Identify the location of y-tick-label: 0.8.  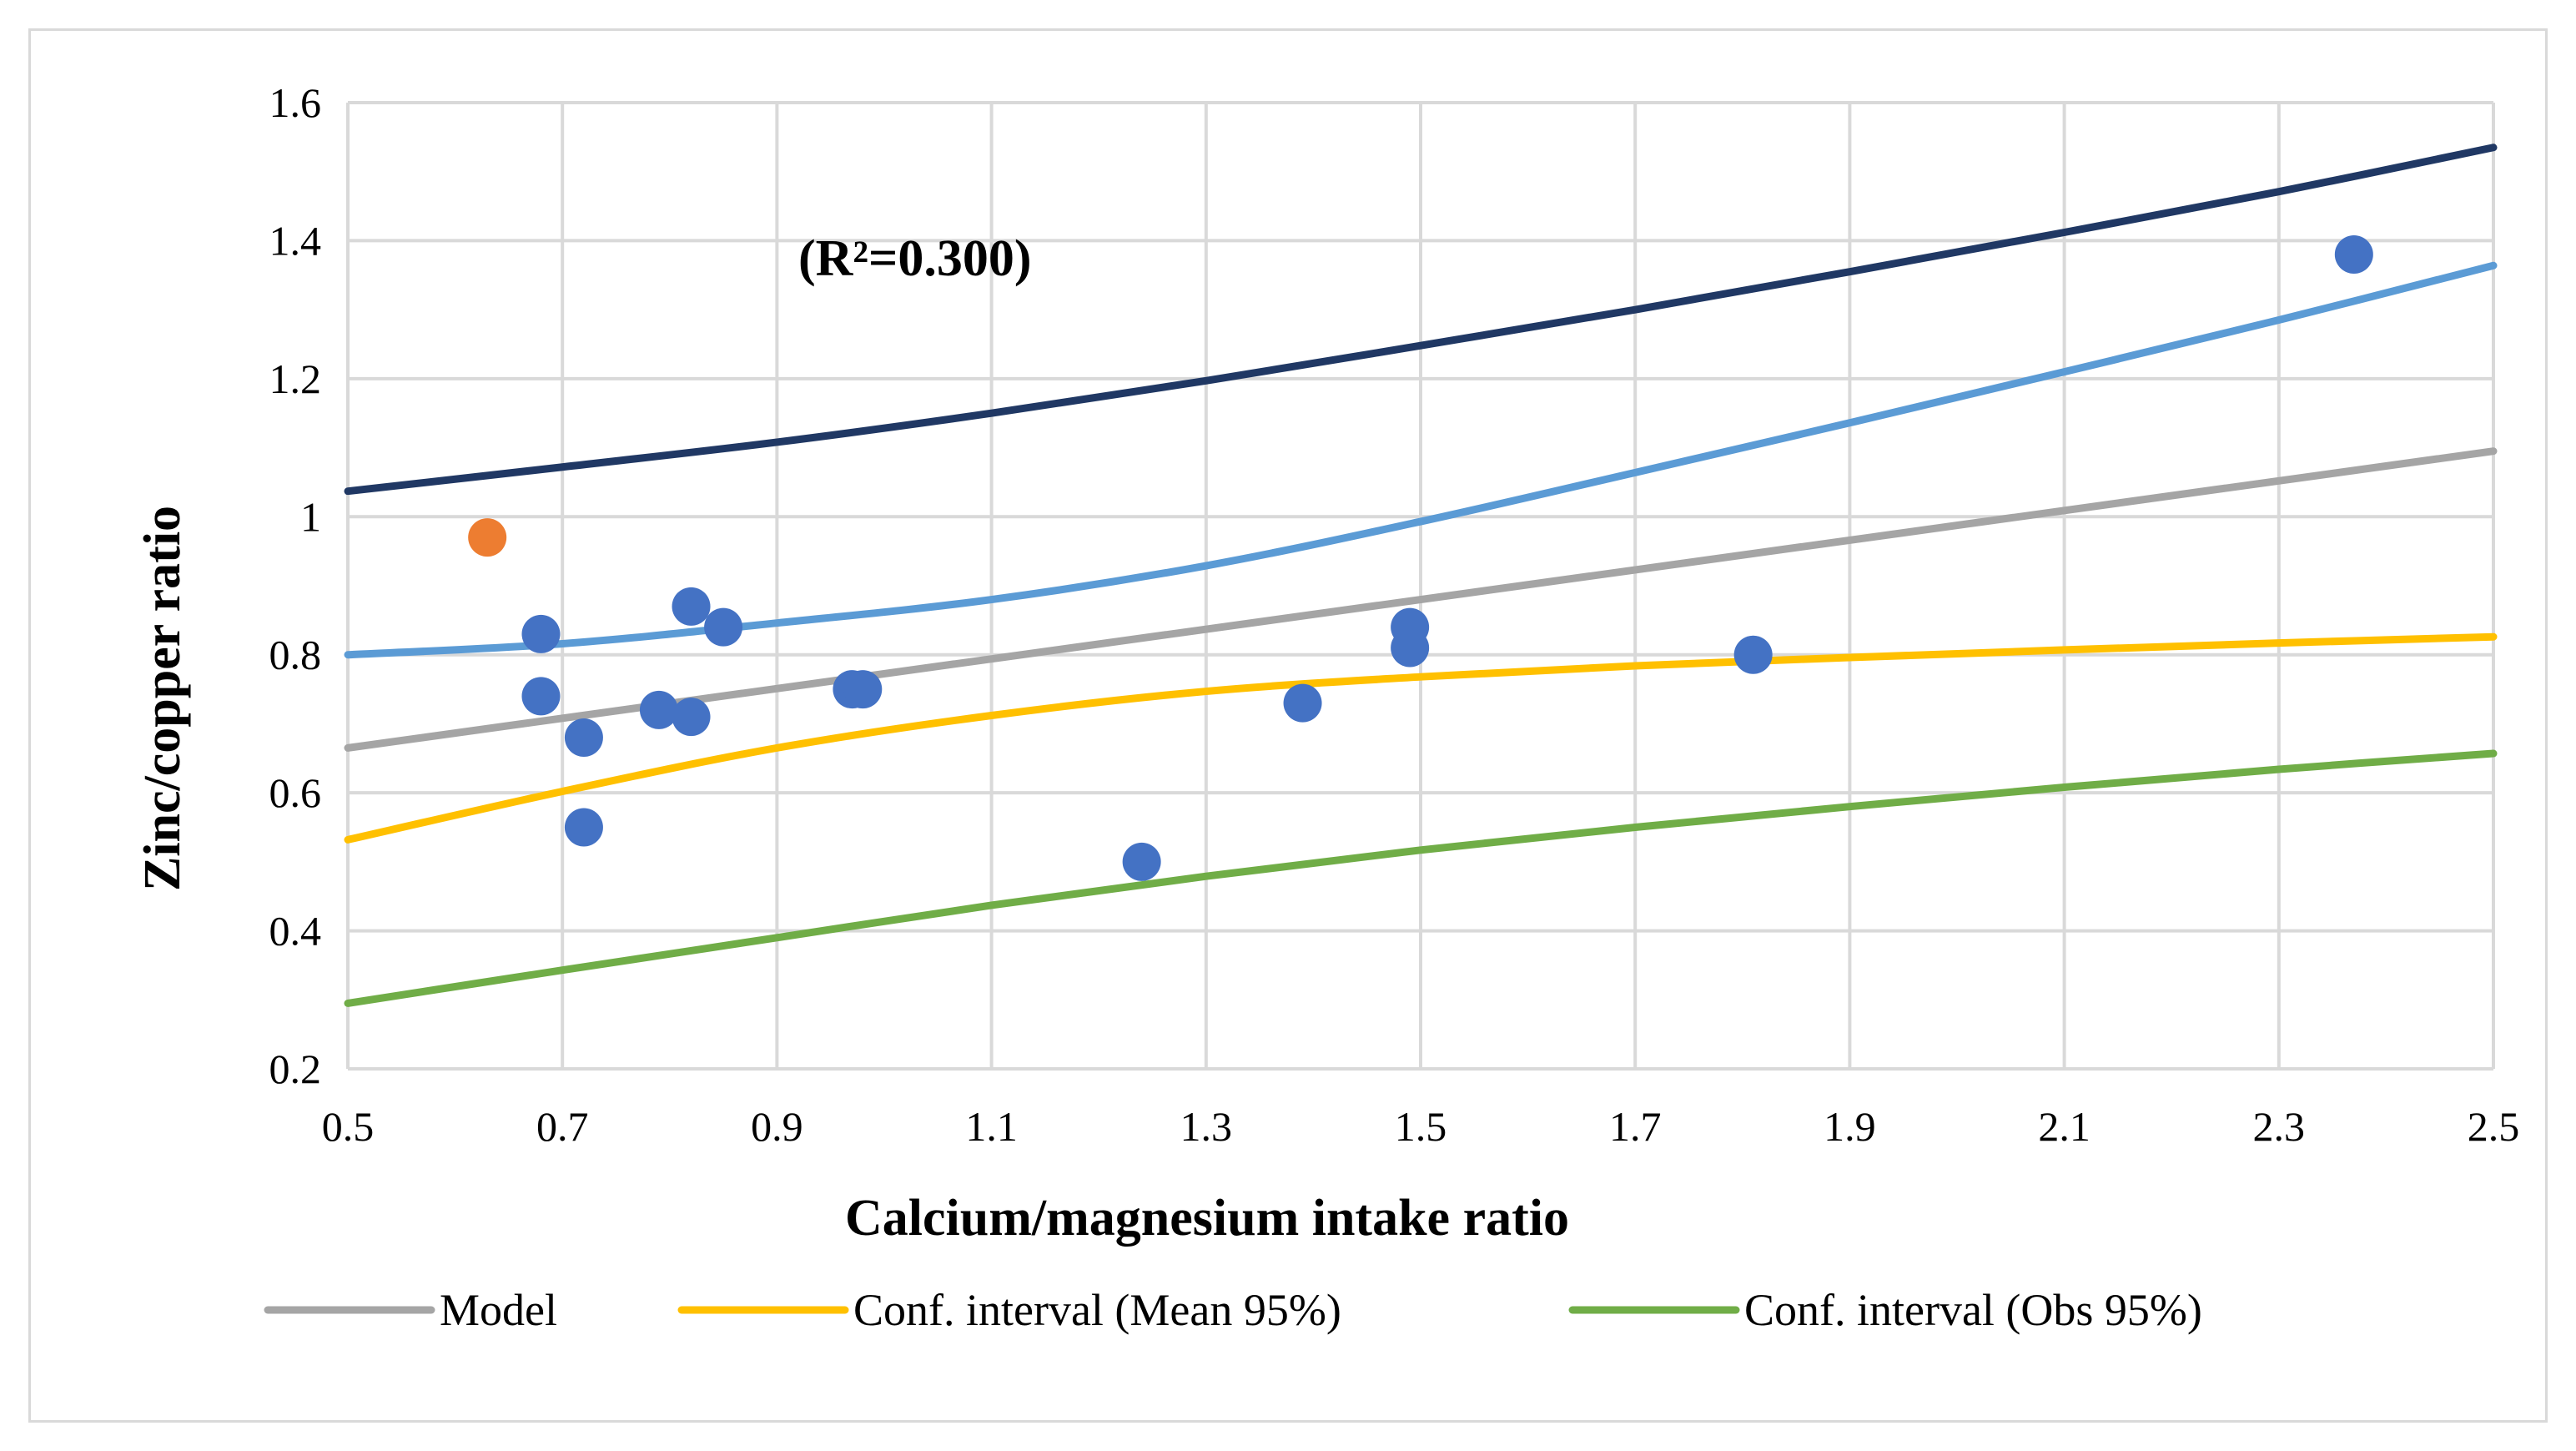
(295, 655).